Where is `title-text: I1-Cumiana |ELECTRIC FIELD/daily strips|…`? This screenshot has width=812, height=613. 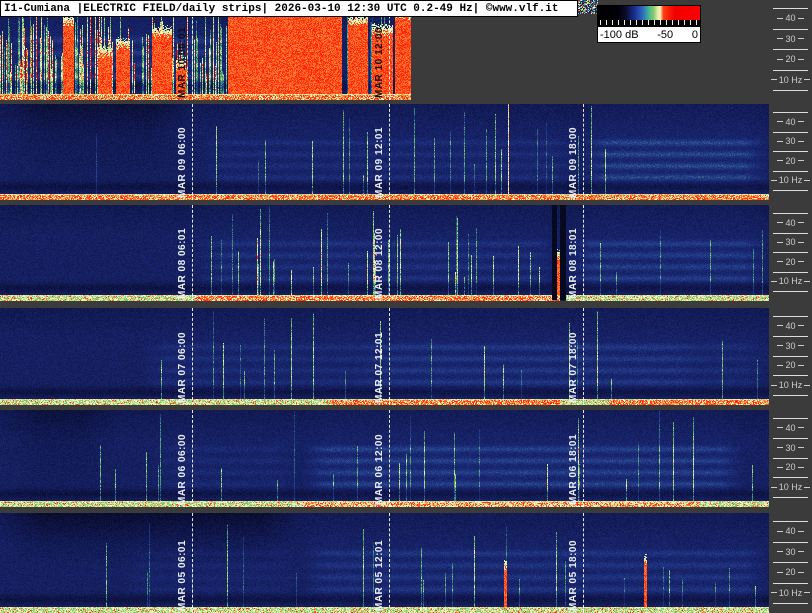 title-text: I1-Cumiana |ELECTRIC FIELD/daily strips|… is located at coordinates (281, 8).